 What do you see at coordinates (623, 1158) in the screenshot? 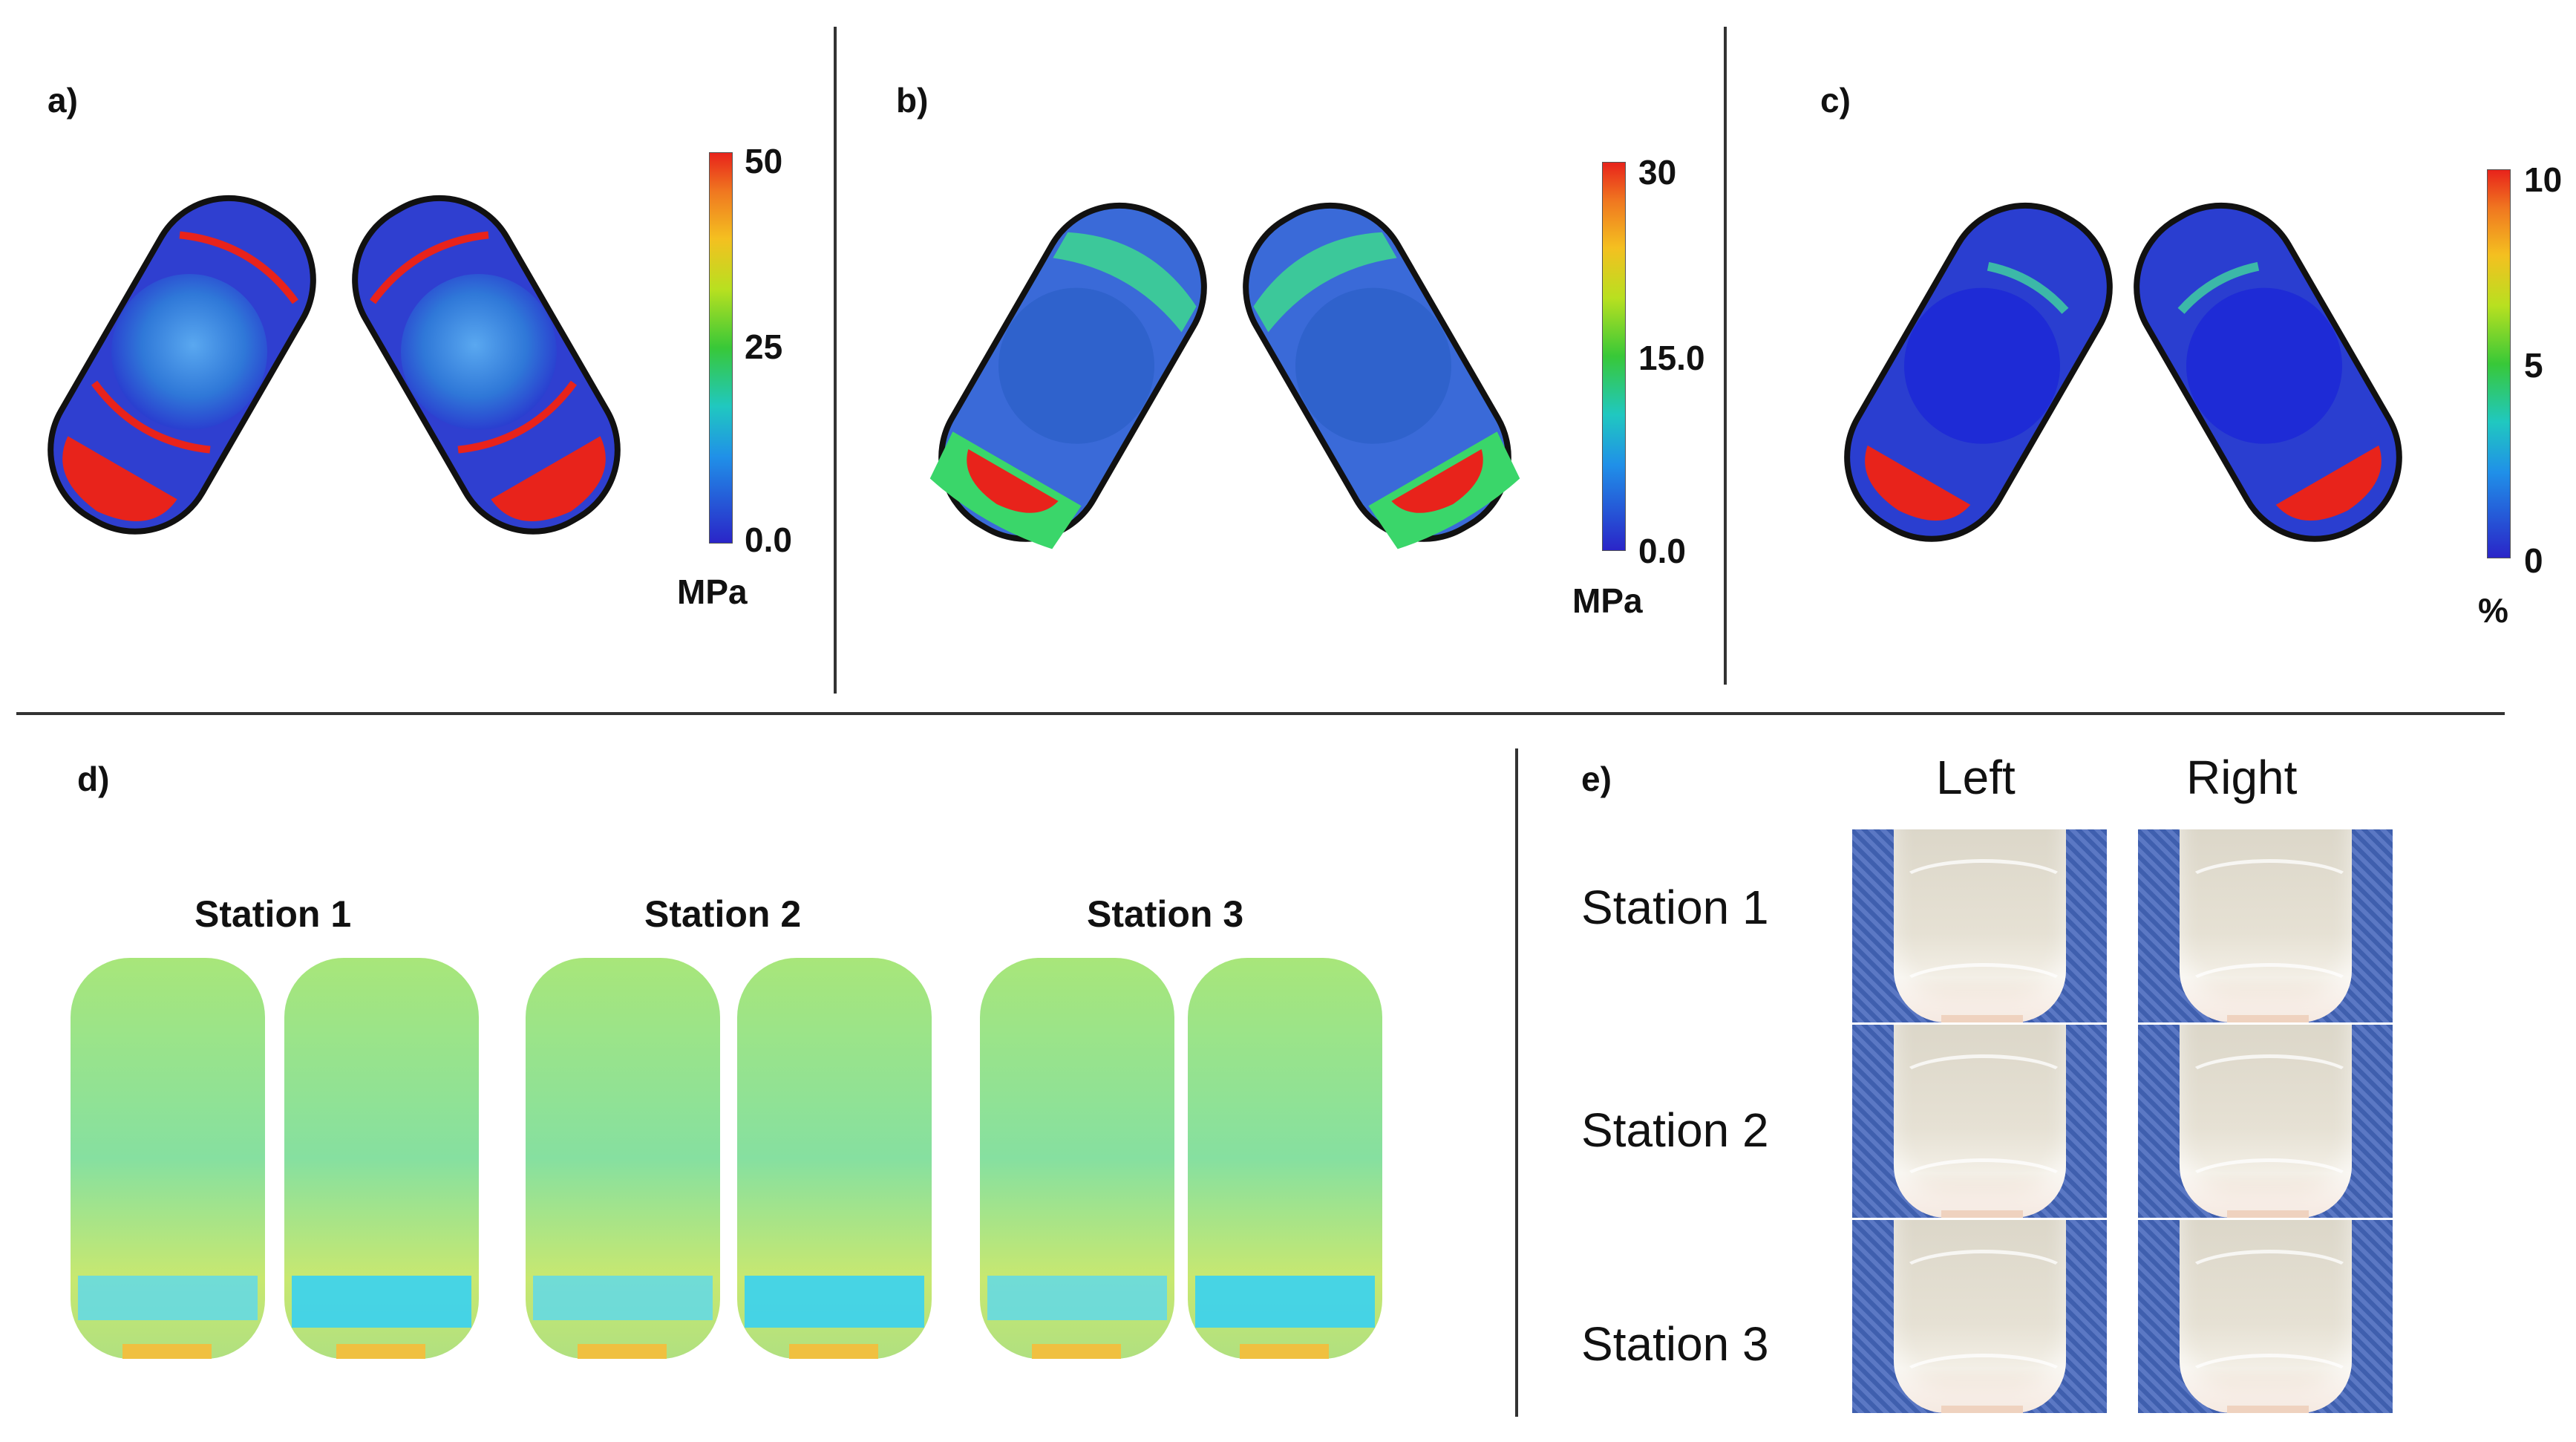
I see `d-vial-s2-left` at bounding box center [623, 1158].